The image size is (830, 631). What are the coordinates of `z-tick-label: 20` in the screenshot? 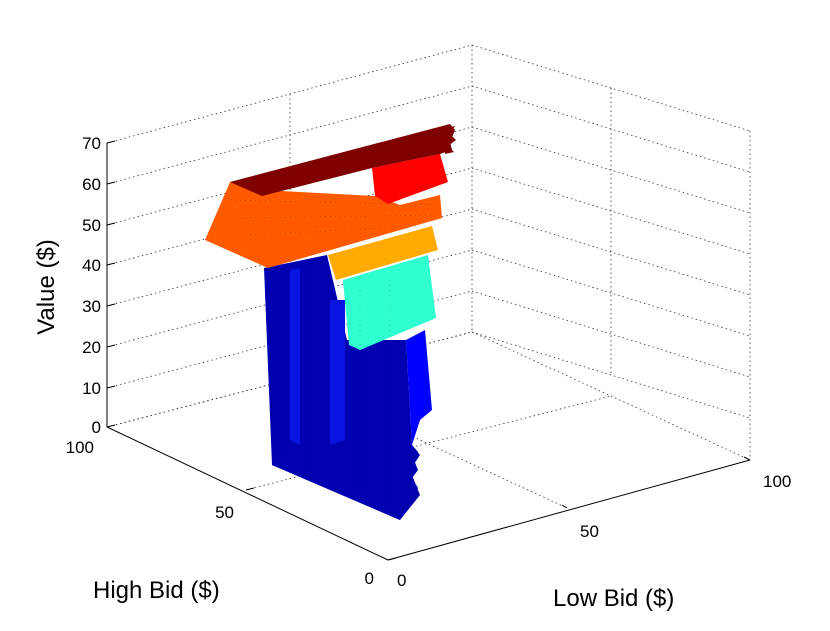 It's located at (91, 347).